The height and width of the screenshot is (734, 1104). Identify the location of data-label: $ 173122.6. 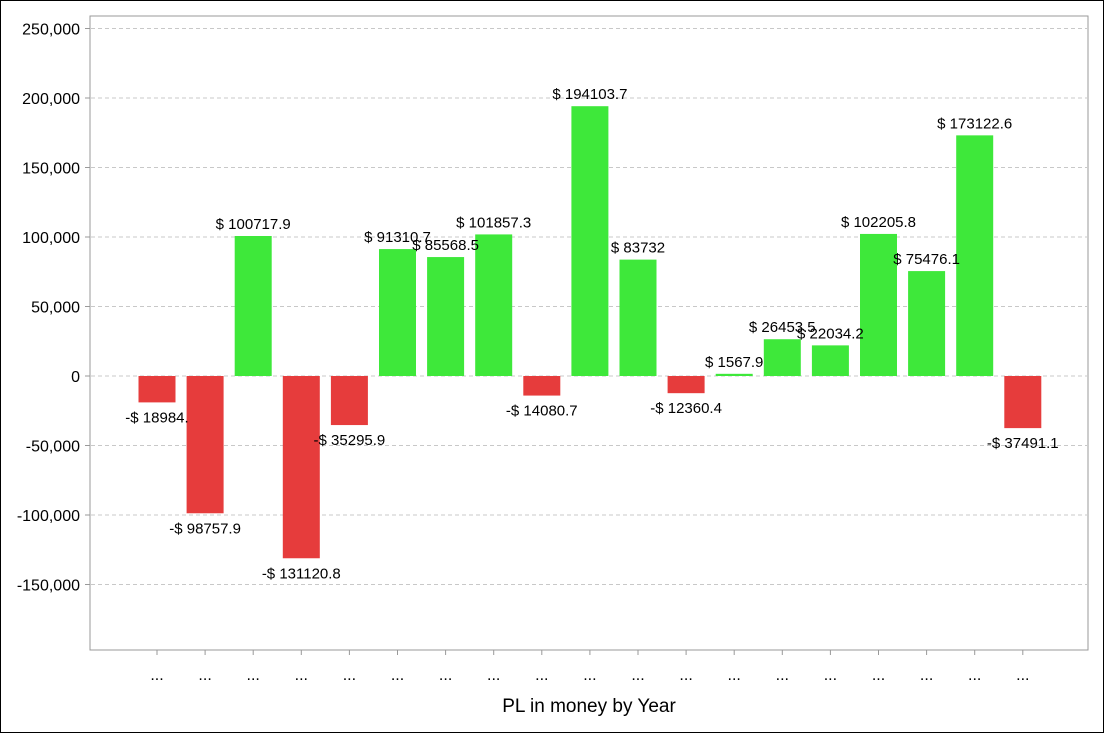
(974, 123).